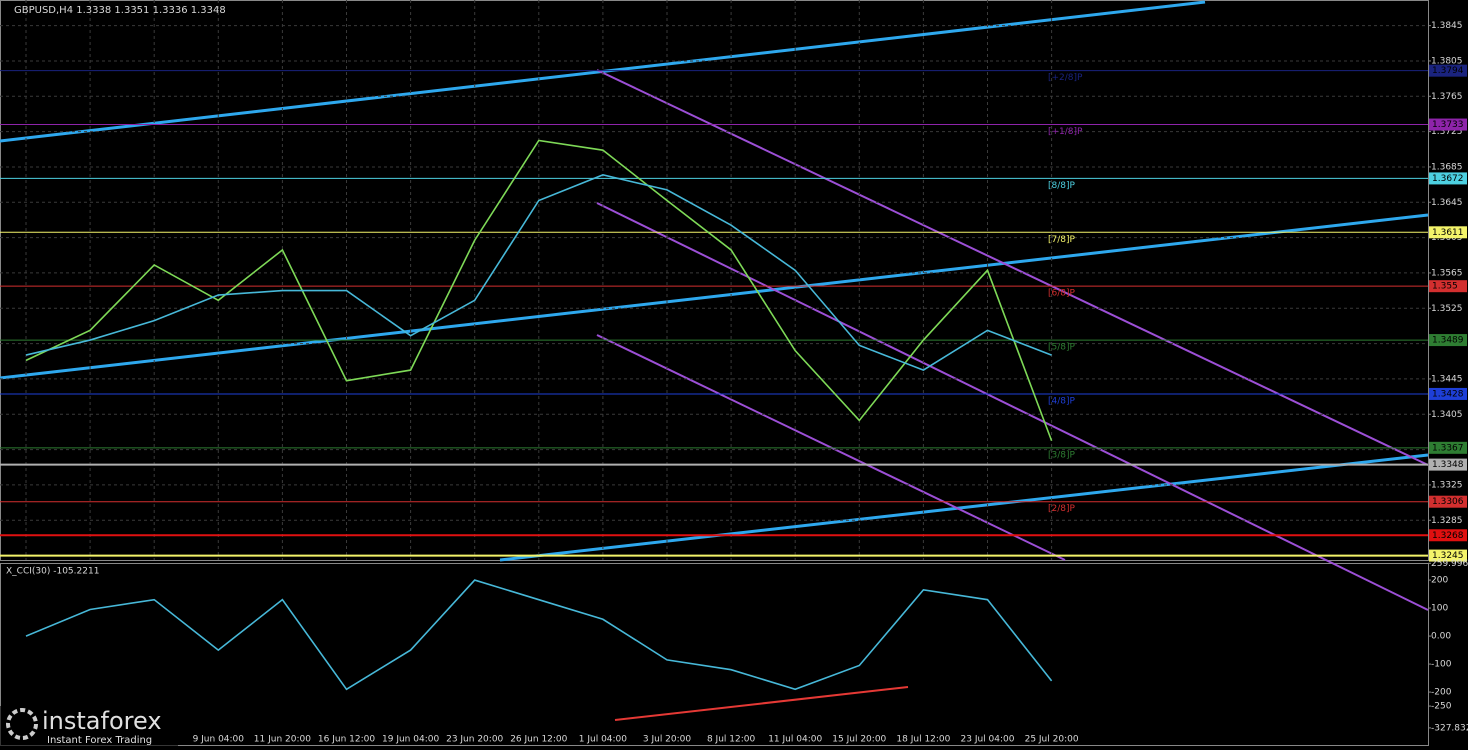 The width and height of the screenshot is (1468, 750). What do you see at coordinates (99, 740) in the screenshot?
I see `logo-tagline: Instant Forex Trading` at bounding box center [99, 740].